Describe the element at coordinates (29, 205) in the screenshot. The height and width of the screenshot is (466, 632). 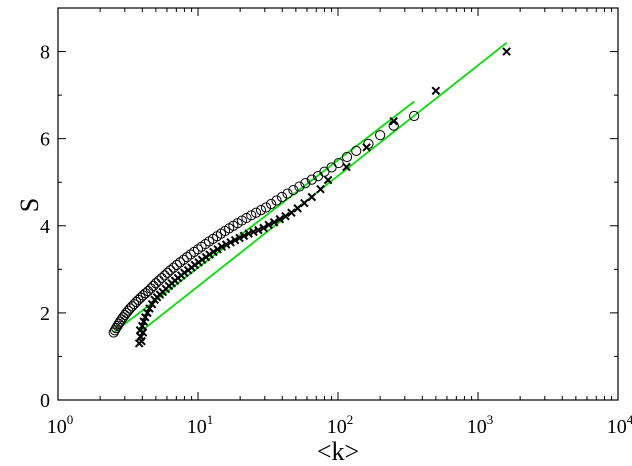
I see `y-axis-label: S` at that location.